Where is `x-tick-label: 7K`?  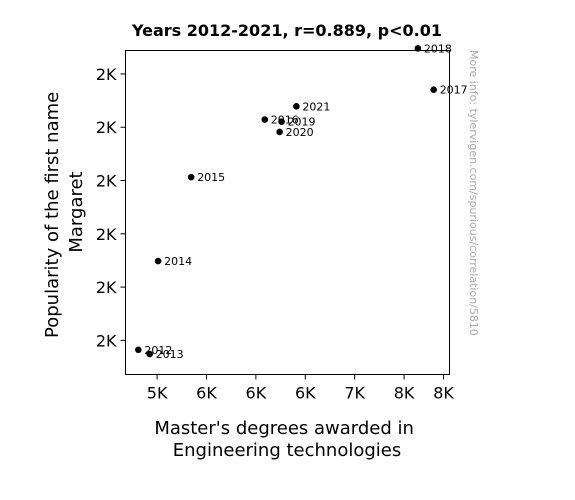
x-tick-label: 7K is located at coordinates (354, 393).